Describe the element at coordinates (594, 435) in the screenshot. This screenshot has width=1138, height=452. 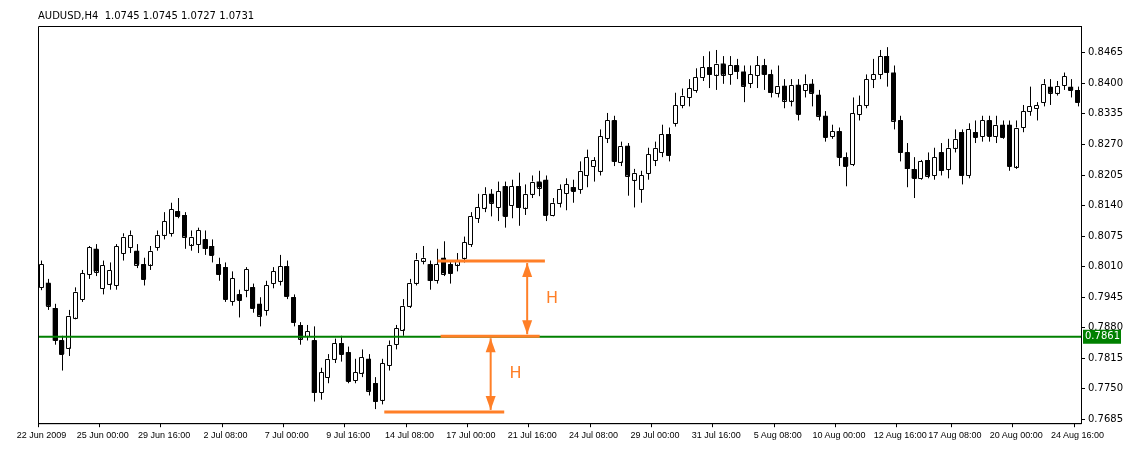
I see `x-tick-label: 24 Jul 08:00` at that location.